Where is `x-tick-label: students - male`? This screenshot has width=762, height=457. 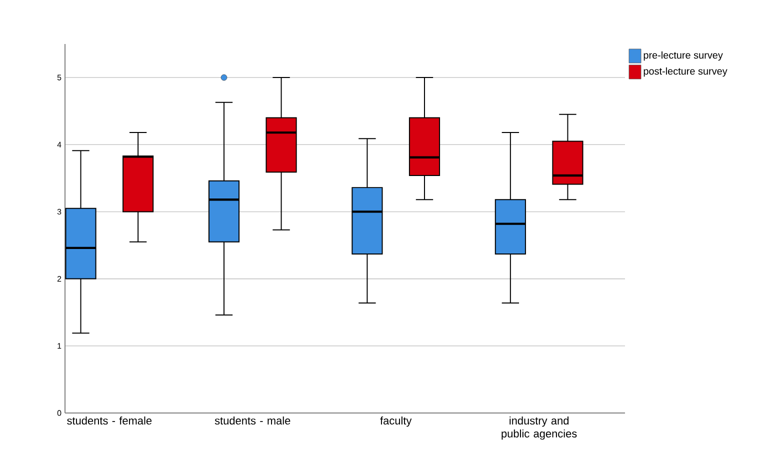
x-tick-label: students - male is located at coordinates (252, 420).